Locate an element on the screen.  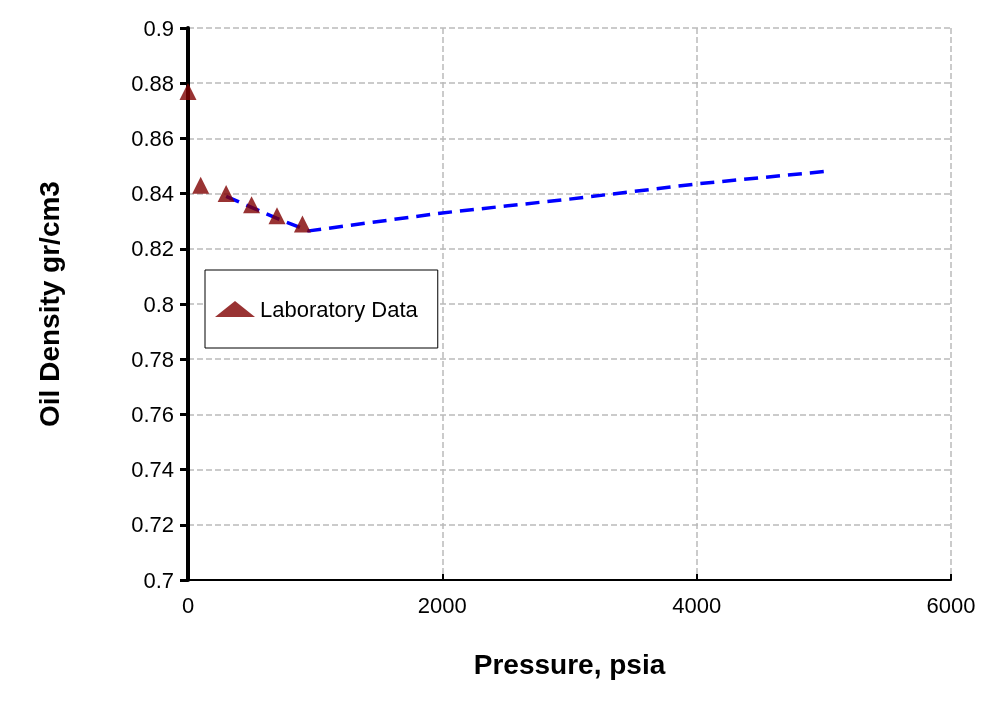
y-tick-label: 0.76 is located at coordinates (152, 414).